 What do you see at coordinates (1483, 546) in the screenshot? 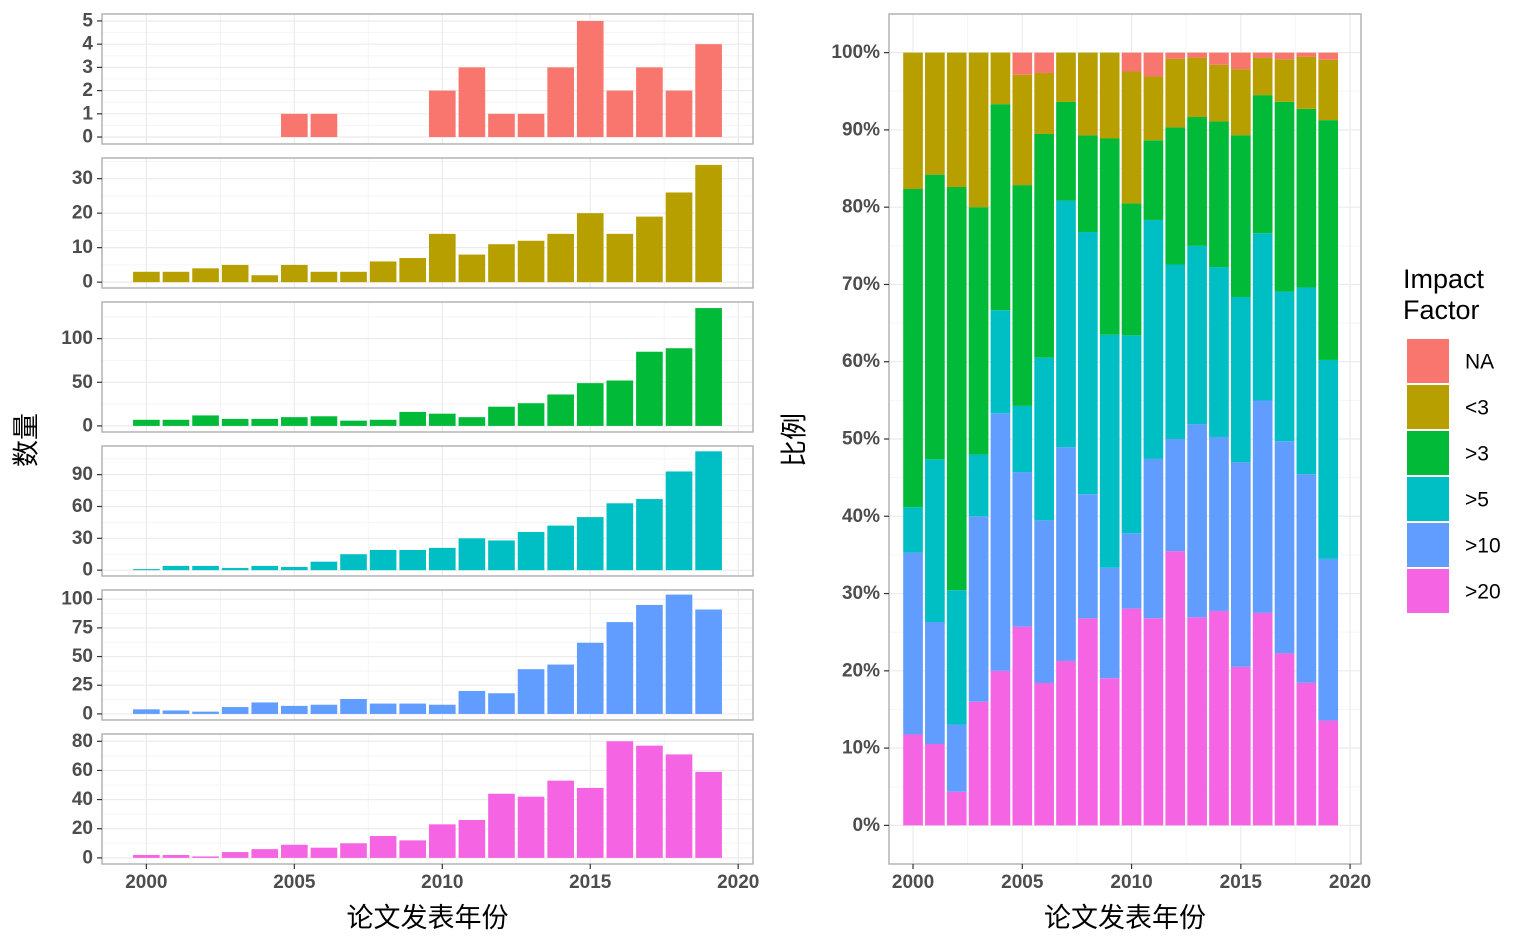
I see `legend-label: >10` at bounding box center [1483, 546].